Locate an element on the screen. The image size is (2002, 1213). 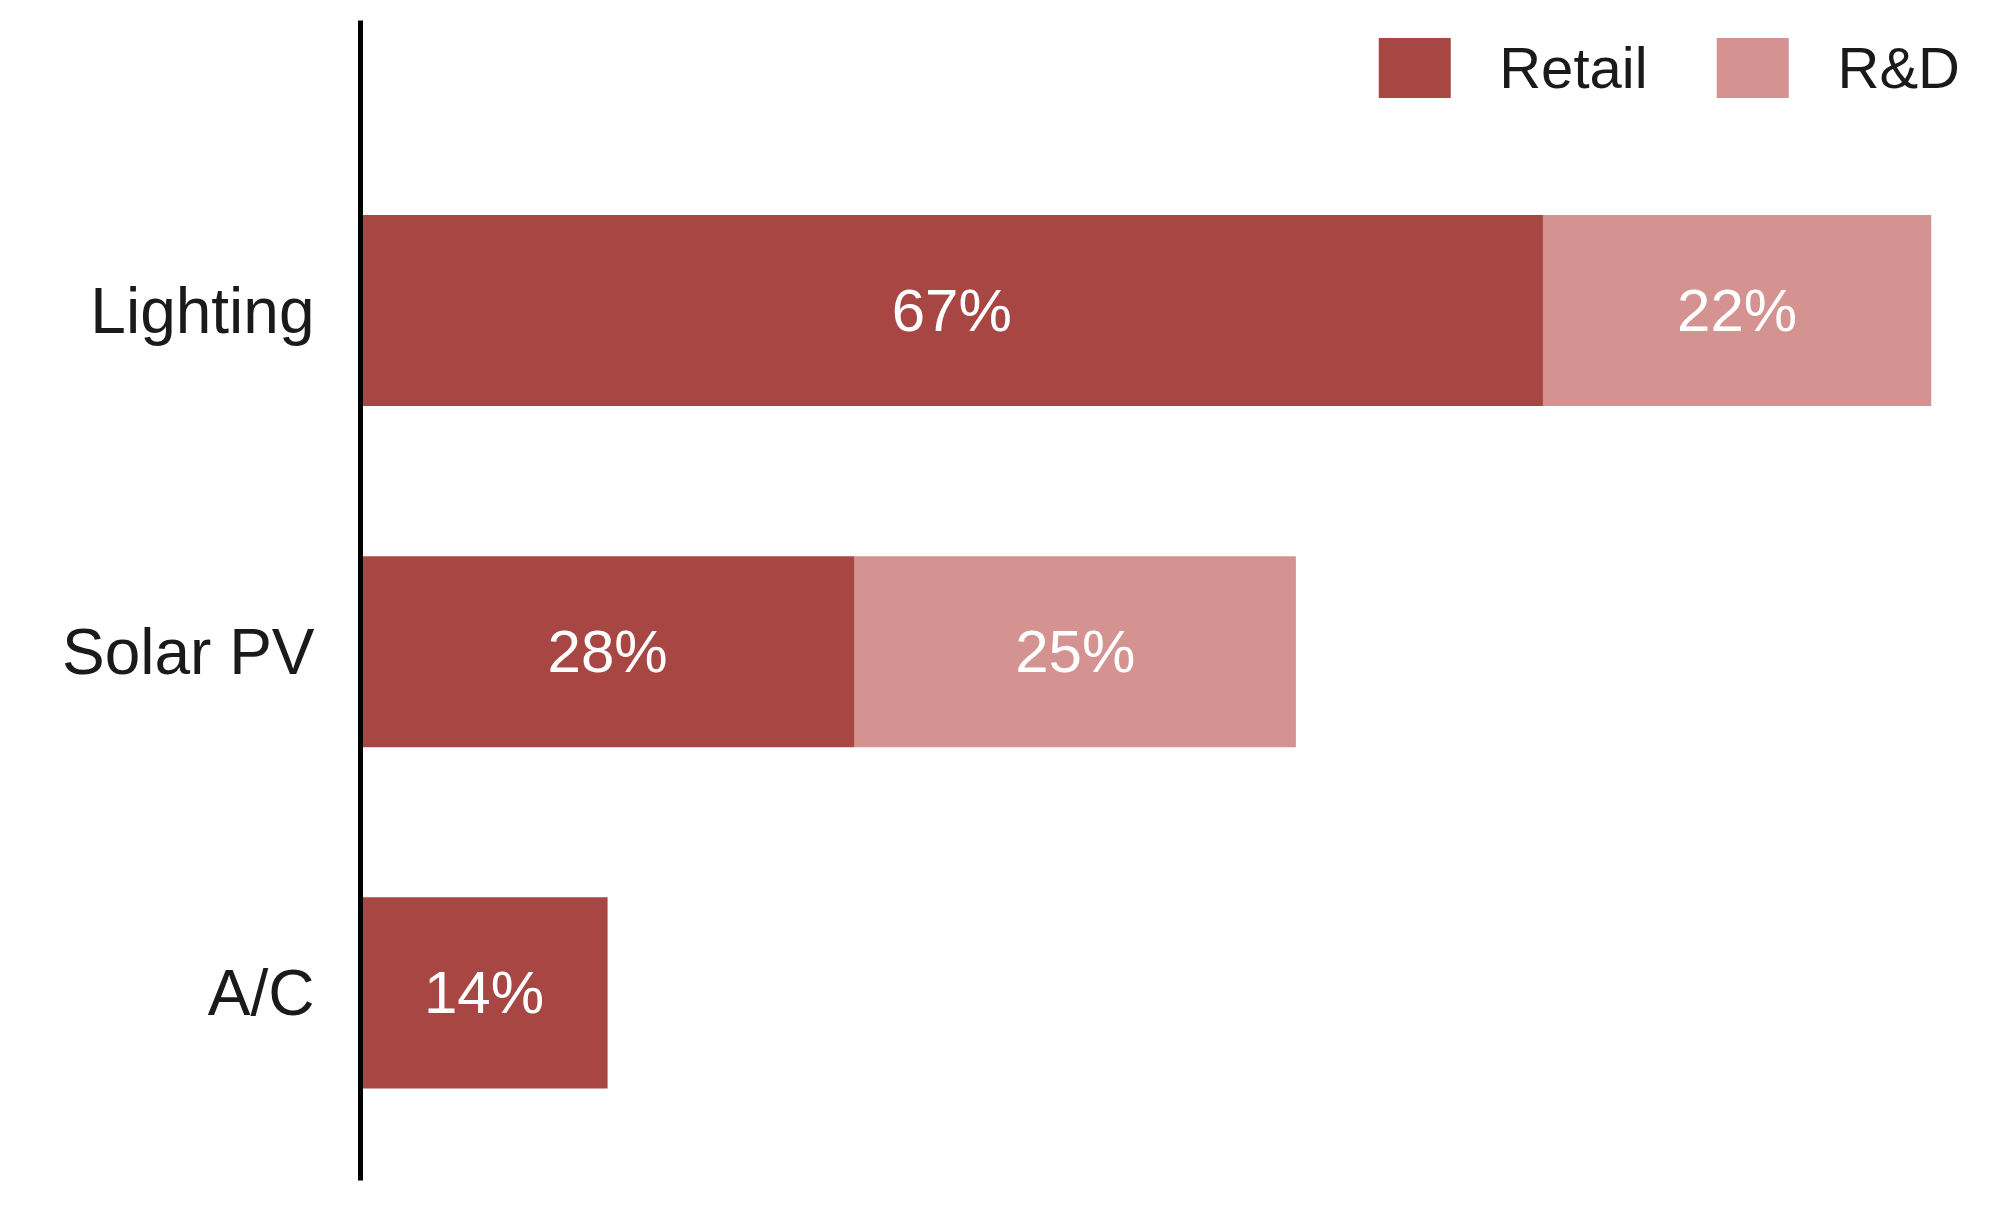
y-tick-label: Lighting is located at coordinates (202, 310).